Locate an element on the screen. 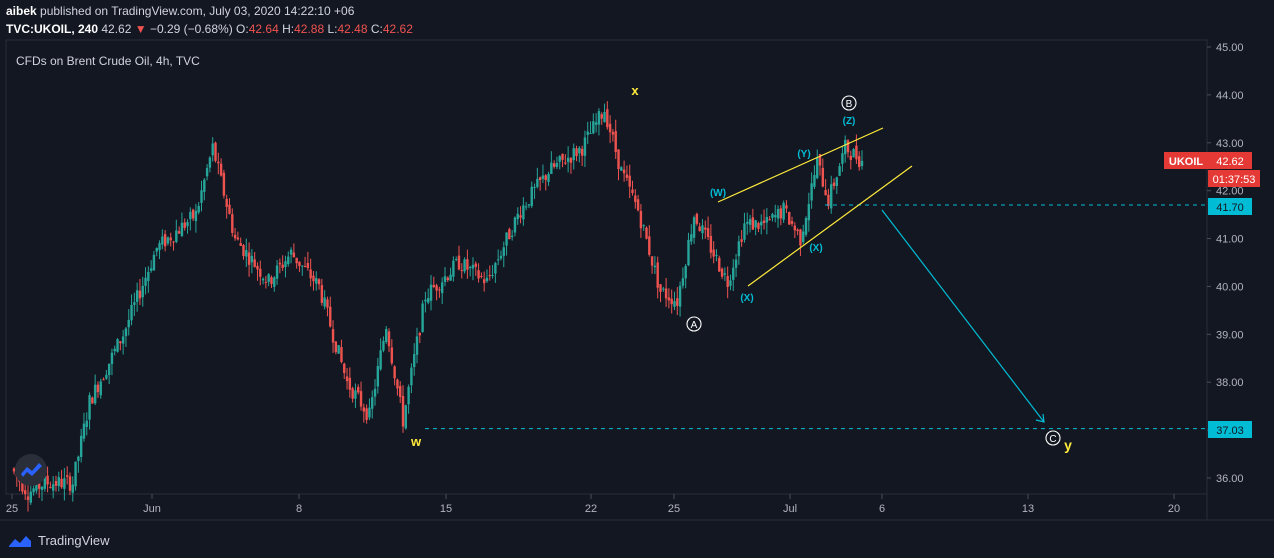  wedge-upper-line is located at coordinates (800, 165).